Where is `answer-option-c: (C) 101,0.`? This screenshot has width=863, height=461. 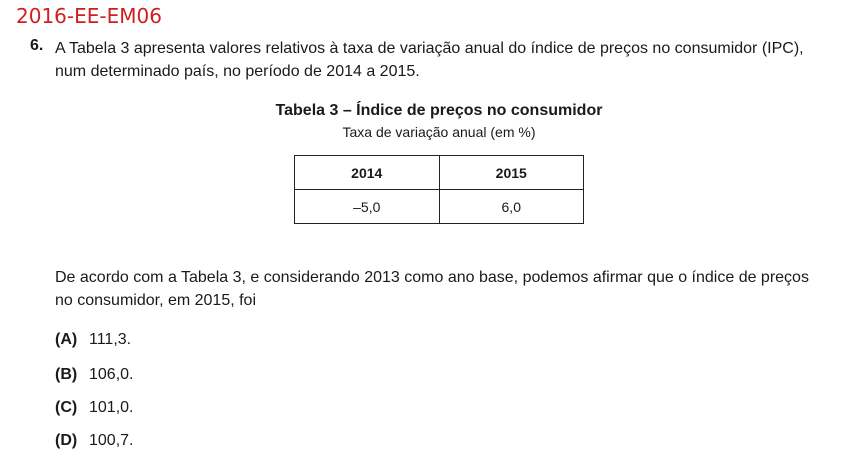 answer-option-c: (C) 101,0. is located at coordinates (94, 408).